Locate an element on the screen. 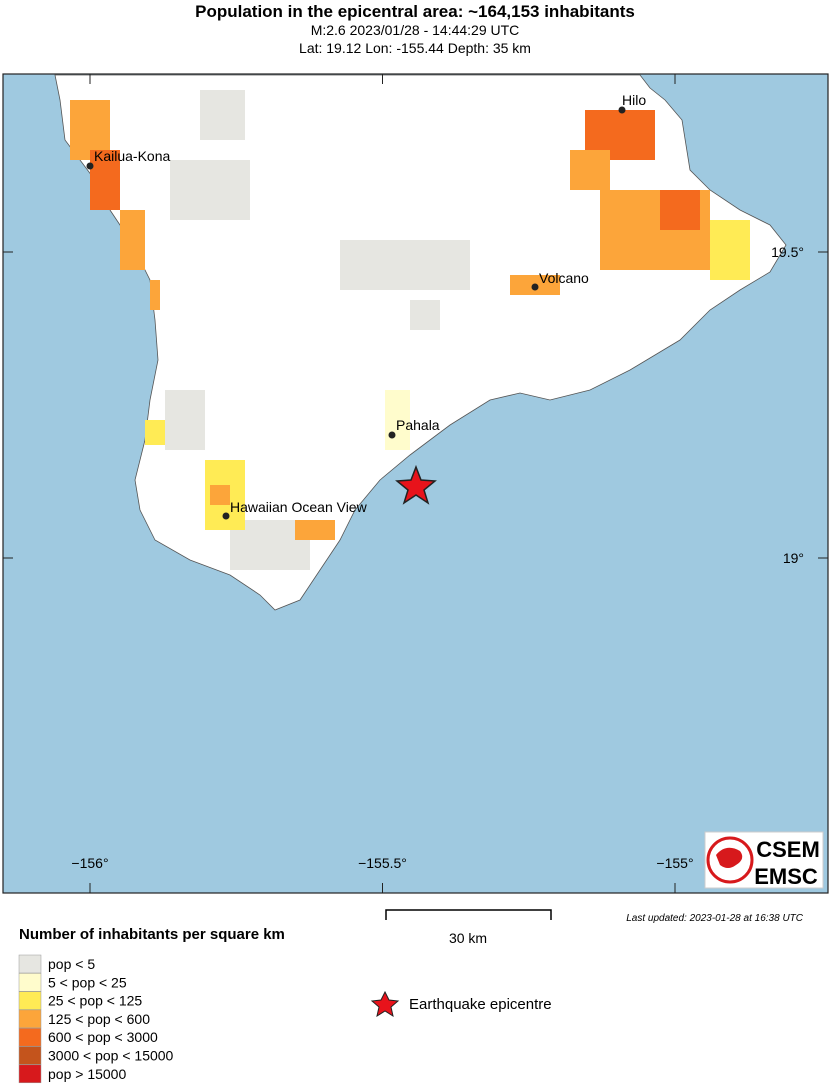  last-updated: Last updated: 2023-01-28 at 16:38 UTC is located at coordinates (715, 918).